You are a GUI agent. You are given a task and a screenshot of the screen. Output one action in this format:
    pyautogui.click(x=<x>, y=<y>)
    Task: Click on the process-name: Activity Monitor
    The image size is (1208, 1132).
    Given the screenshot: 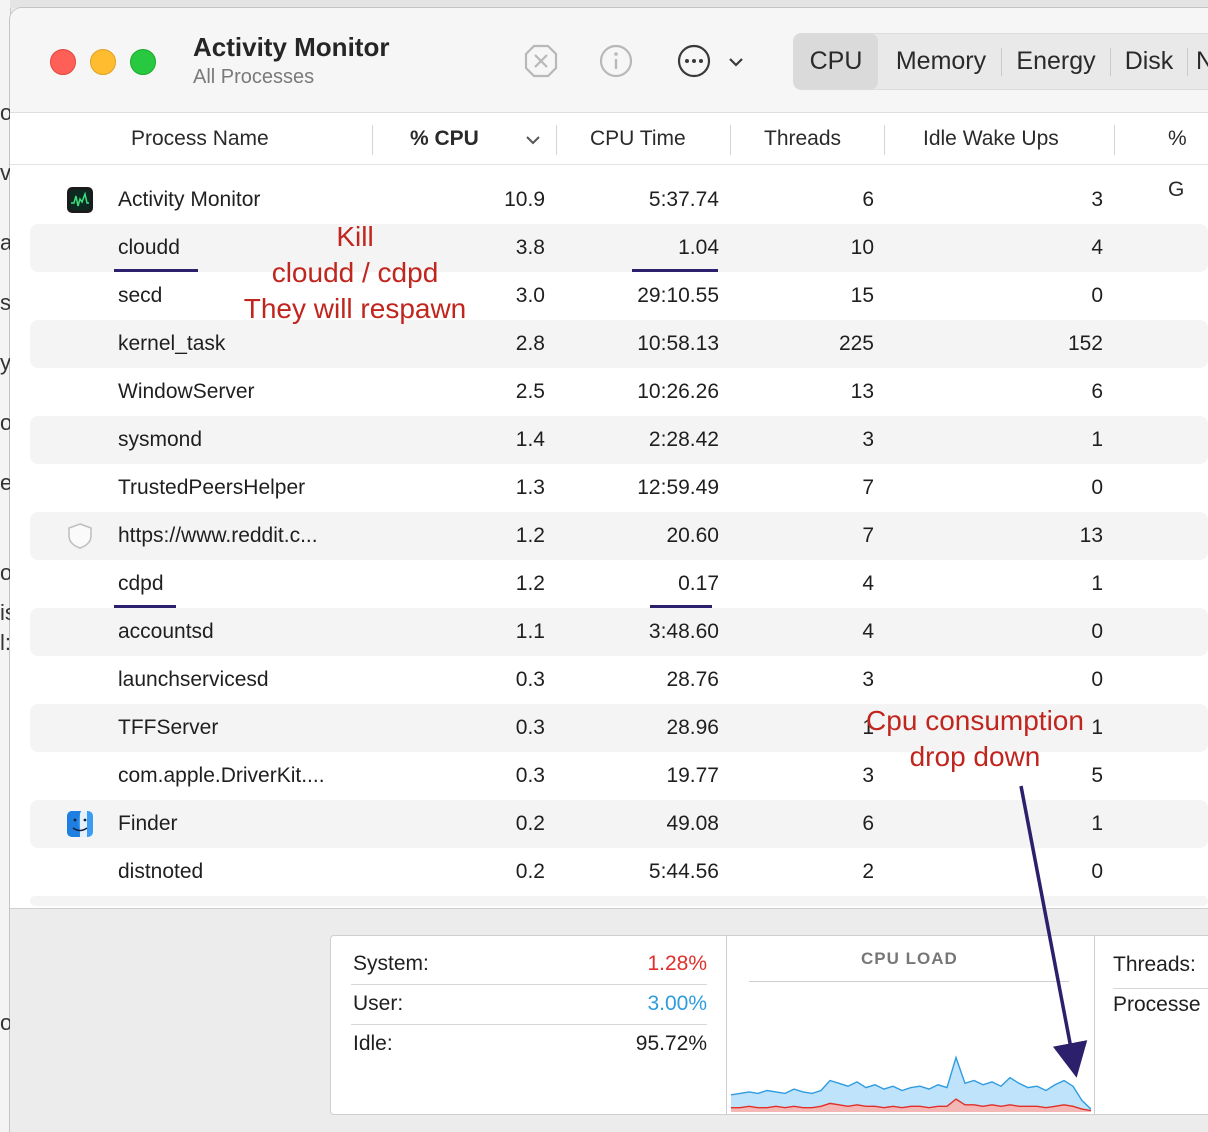 What is the action you would take?
    pyautogui.click(x=189, y=199)
    